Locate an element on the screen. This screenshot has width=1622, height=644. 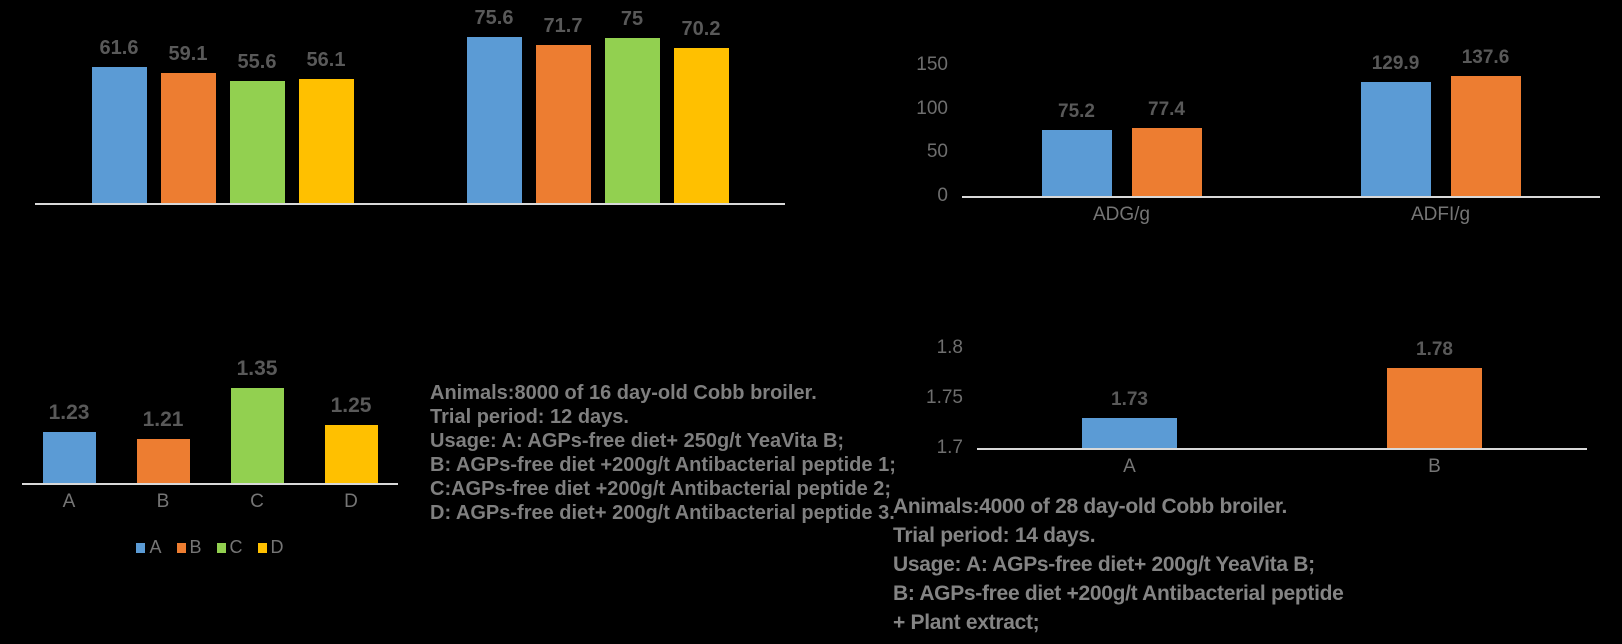
data-label: 1.73 is located at coordinates (1129, 399).